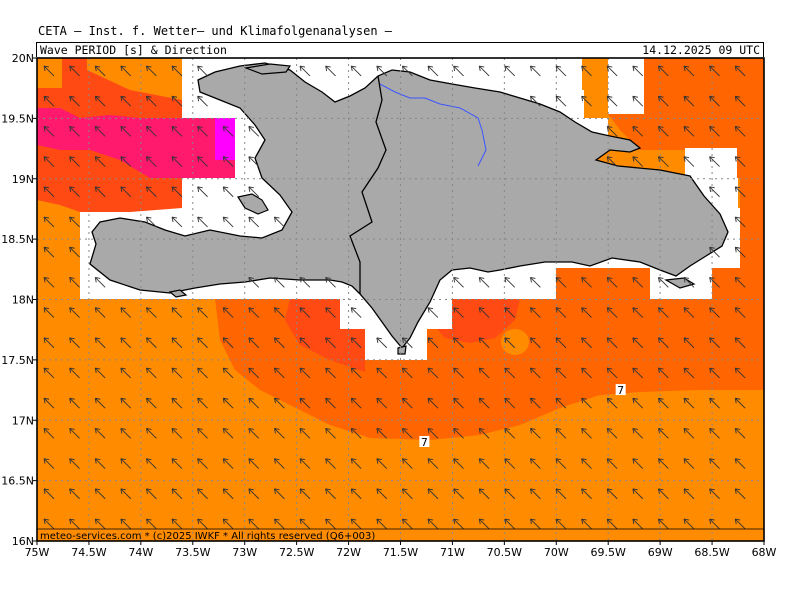 The height and width of the screenshot is (600, 800). I want to click on lat-label: 18N, so click(23, 300).